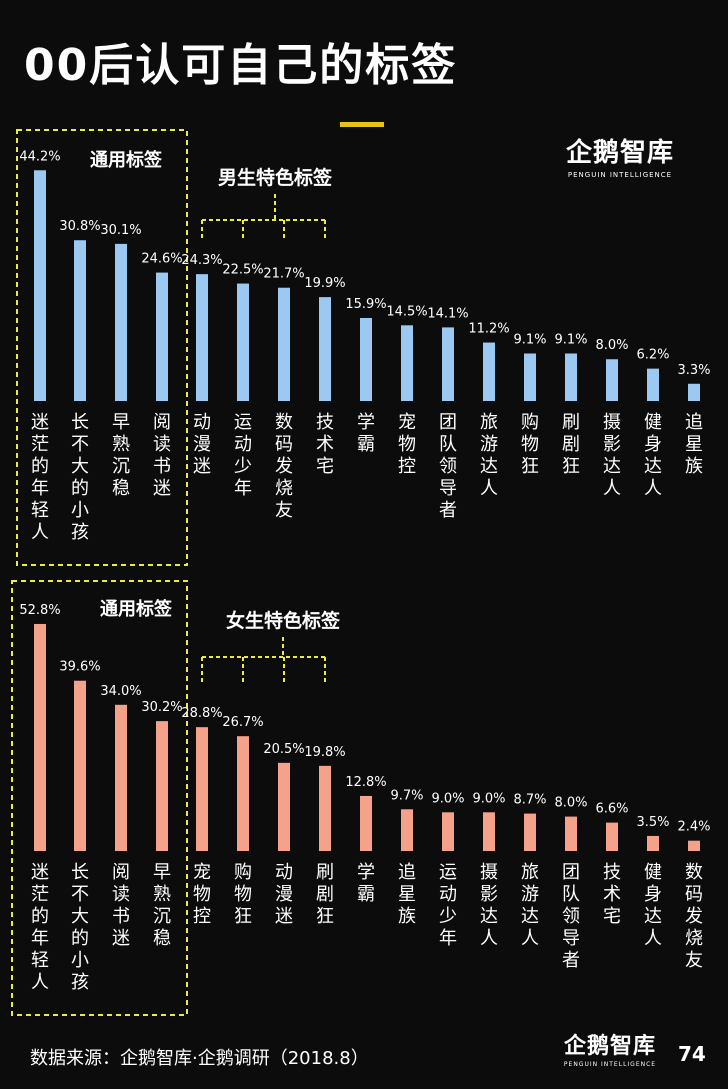 The height and width of the screenshot is (1089, 728). I want to click on female-category-label: 数码发烧友, so click(694, 916).